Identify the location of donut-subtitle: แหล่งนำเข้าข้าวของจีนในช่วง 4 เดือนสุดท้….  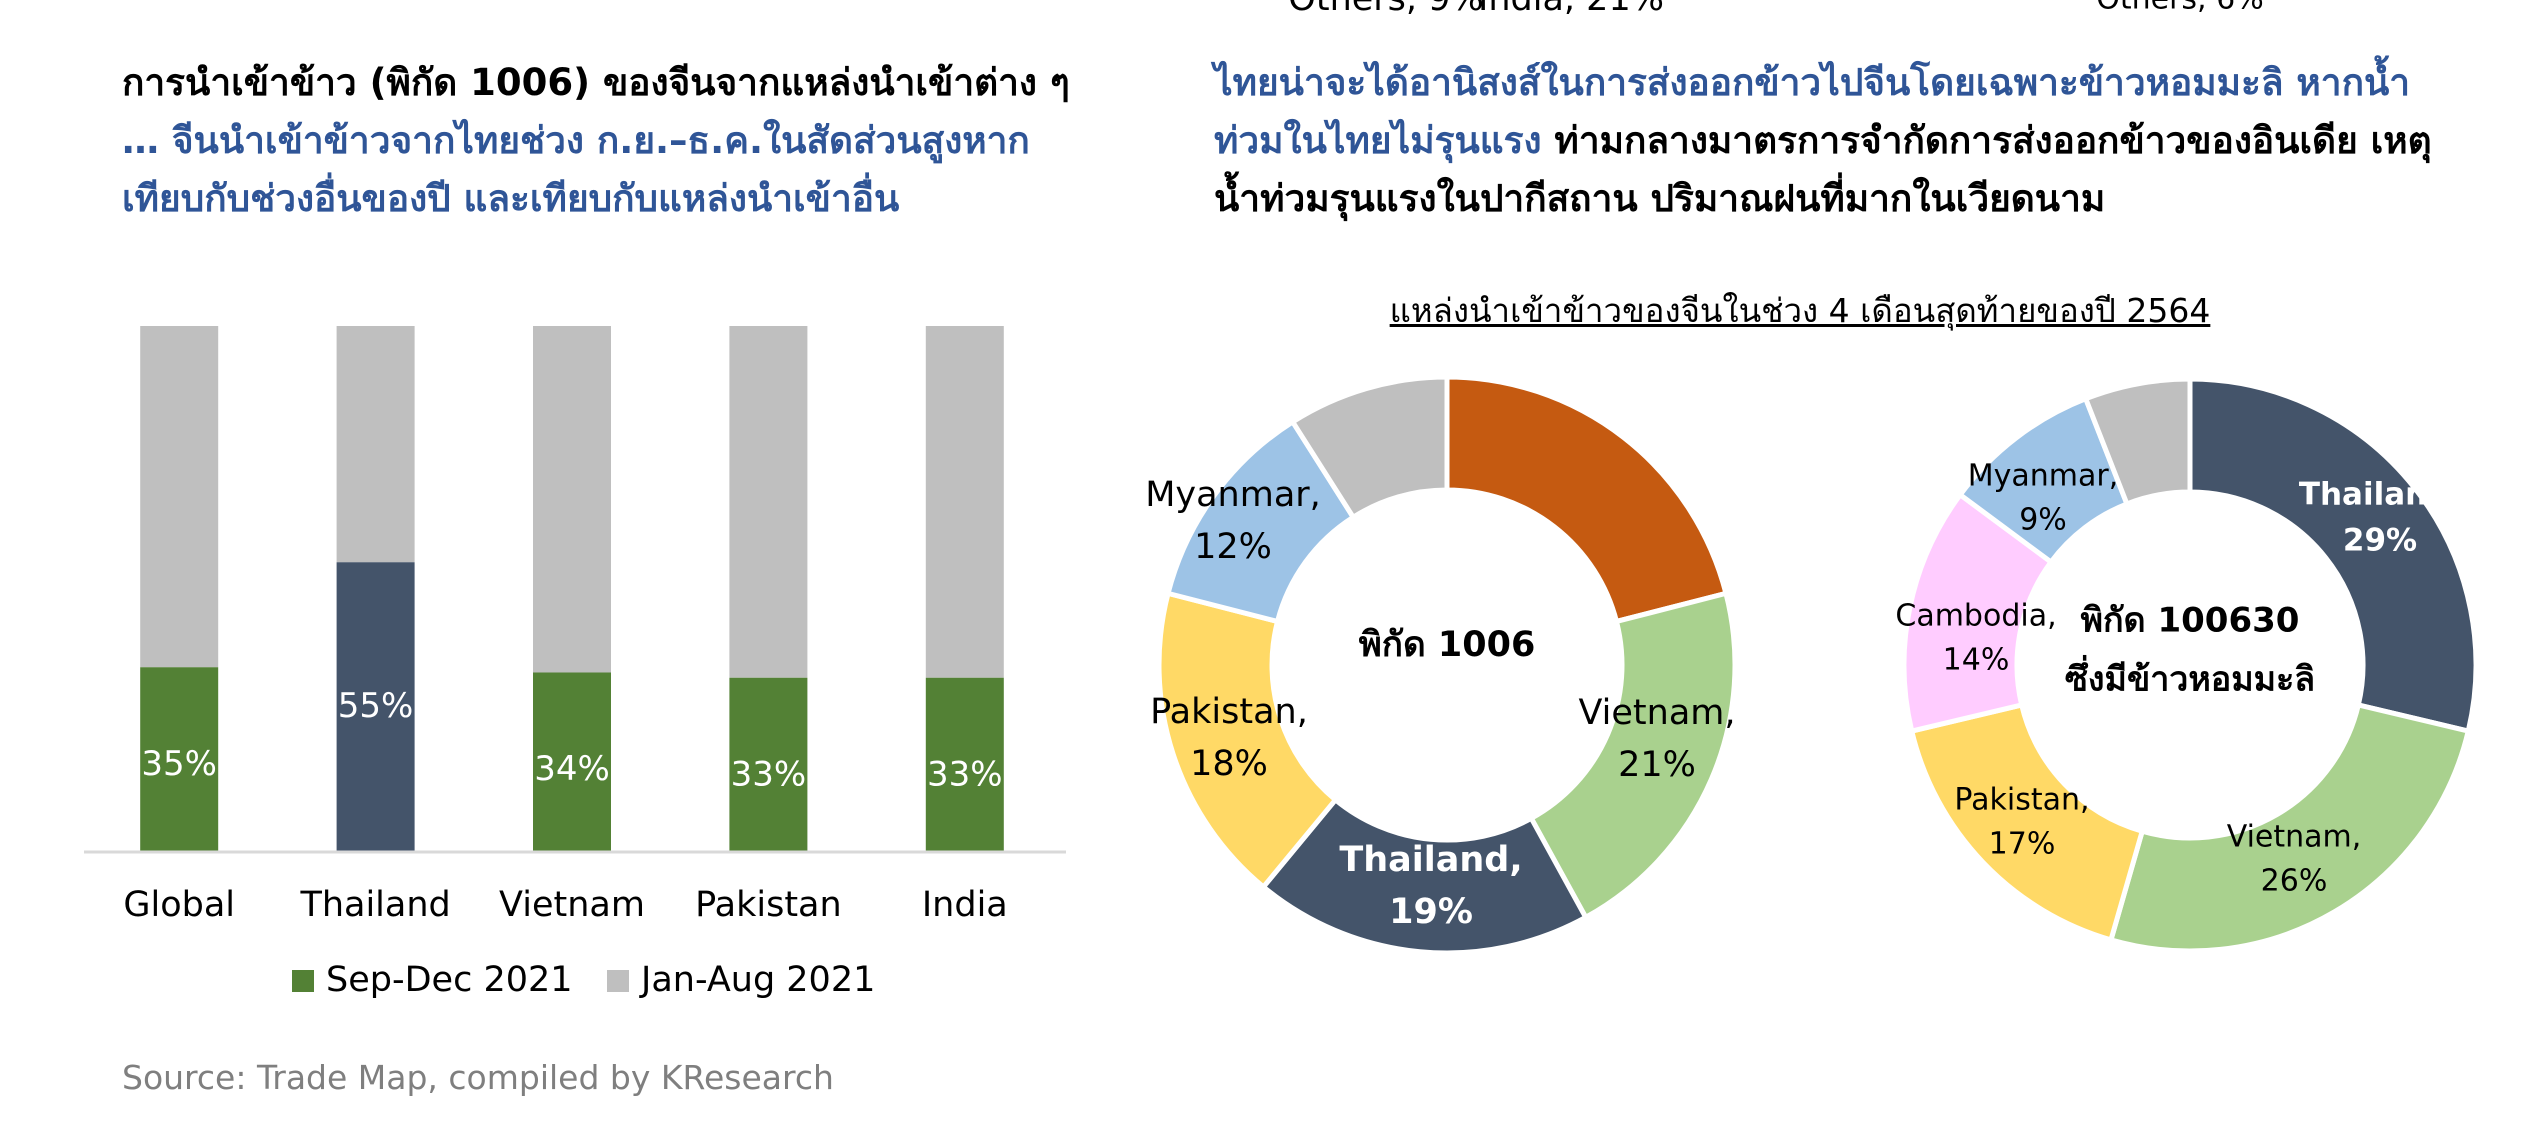
(1800, 310).